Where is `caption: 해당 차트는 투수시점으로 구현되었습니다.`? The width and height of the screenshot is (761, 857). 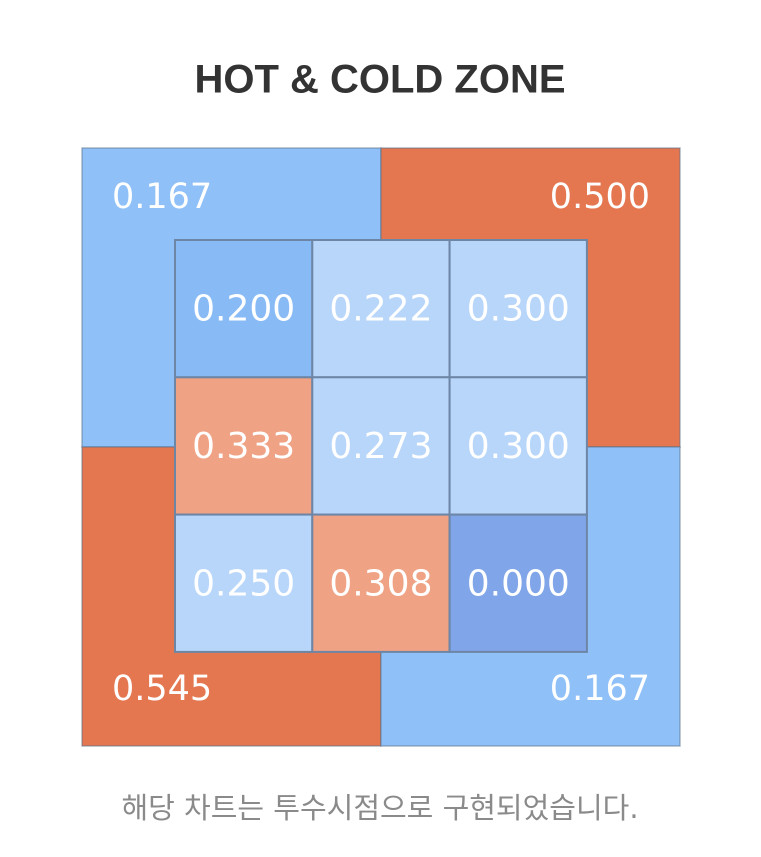 caption: 해당 차트는 투수시점으로 구현되었습니다. is located at coordinates (379, 808).